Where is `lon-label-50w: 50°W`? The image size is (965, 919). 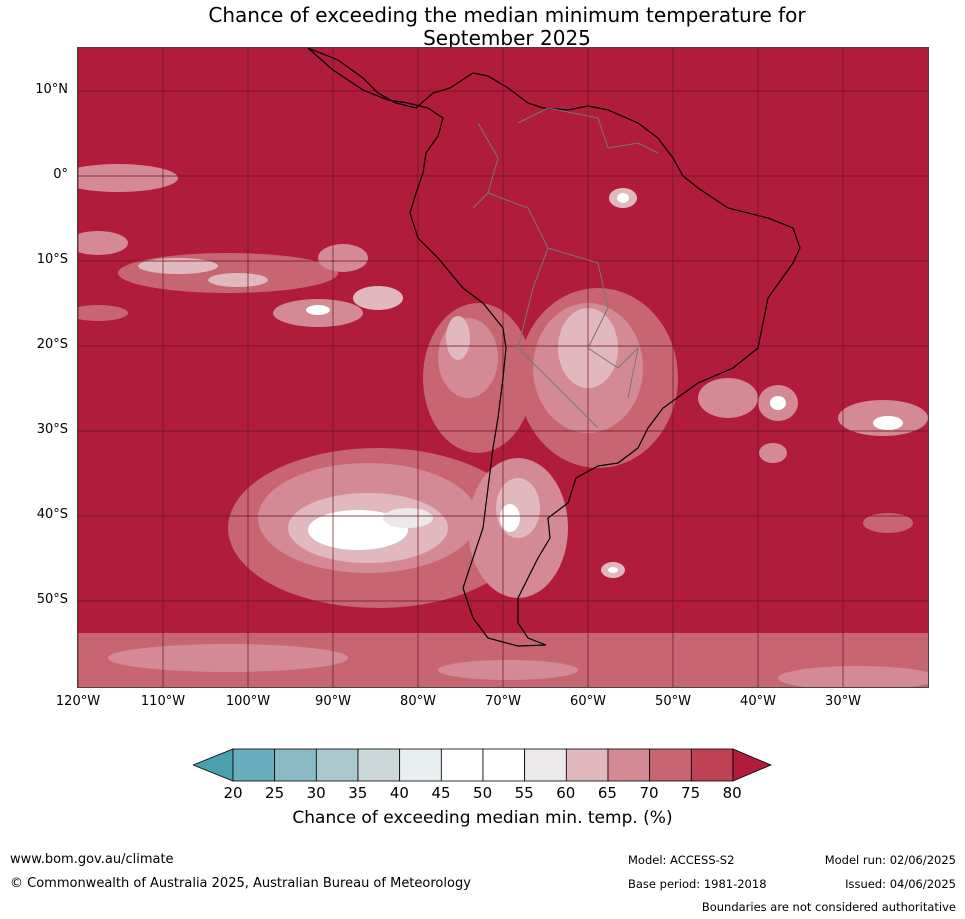
lon-label-50w: 50°W is located at coordinates (673, 701).